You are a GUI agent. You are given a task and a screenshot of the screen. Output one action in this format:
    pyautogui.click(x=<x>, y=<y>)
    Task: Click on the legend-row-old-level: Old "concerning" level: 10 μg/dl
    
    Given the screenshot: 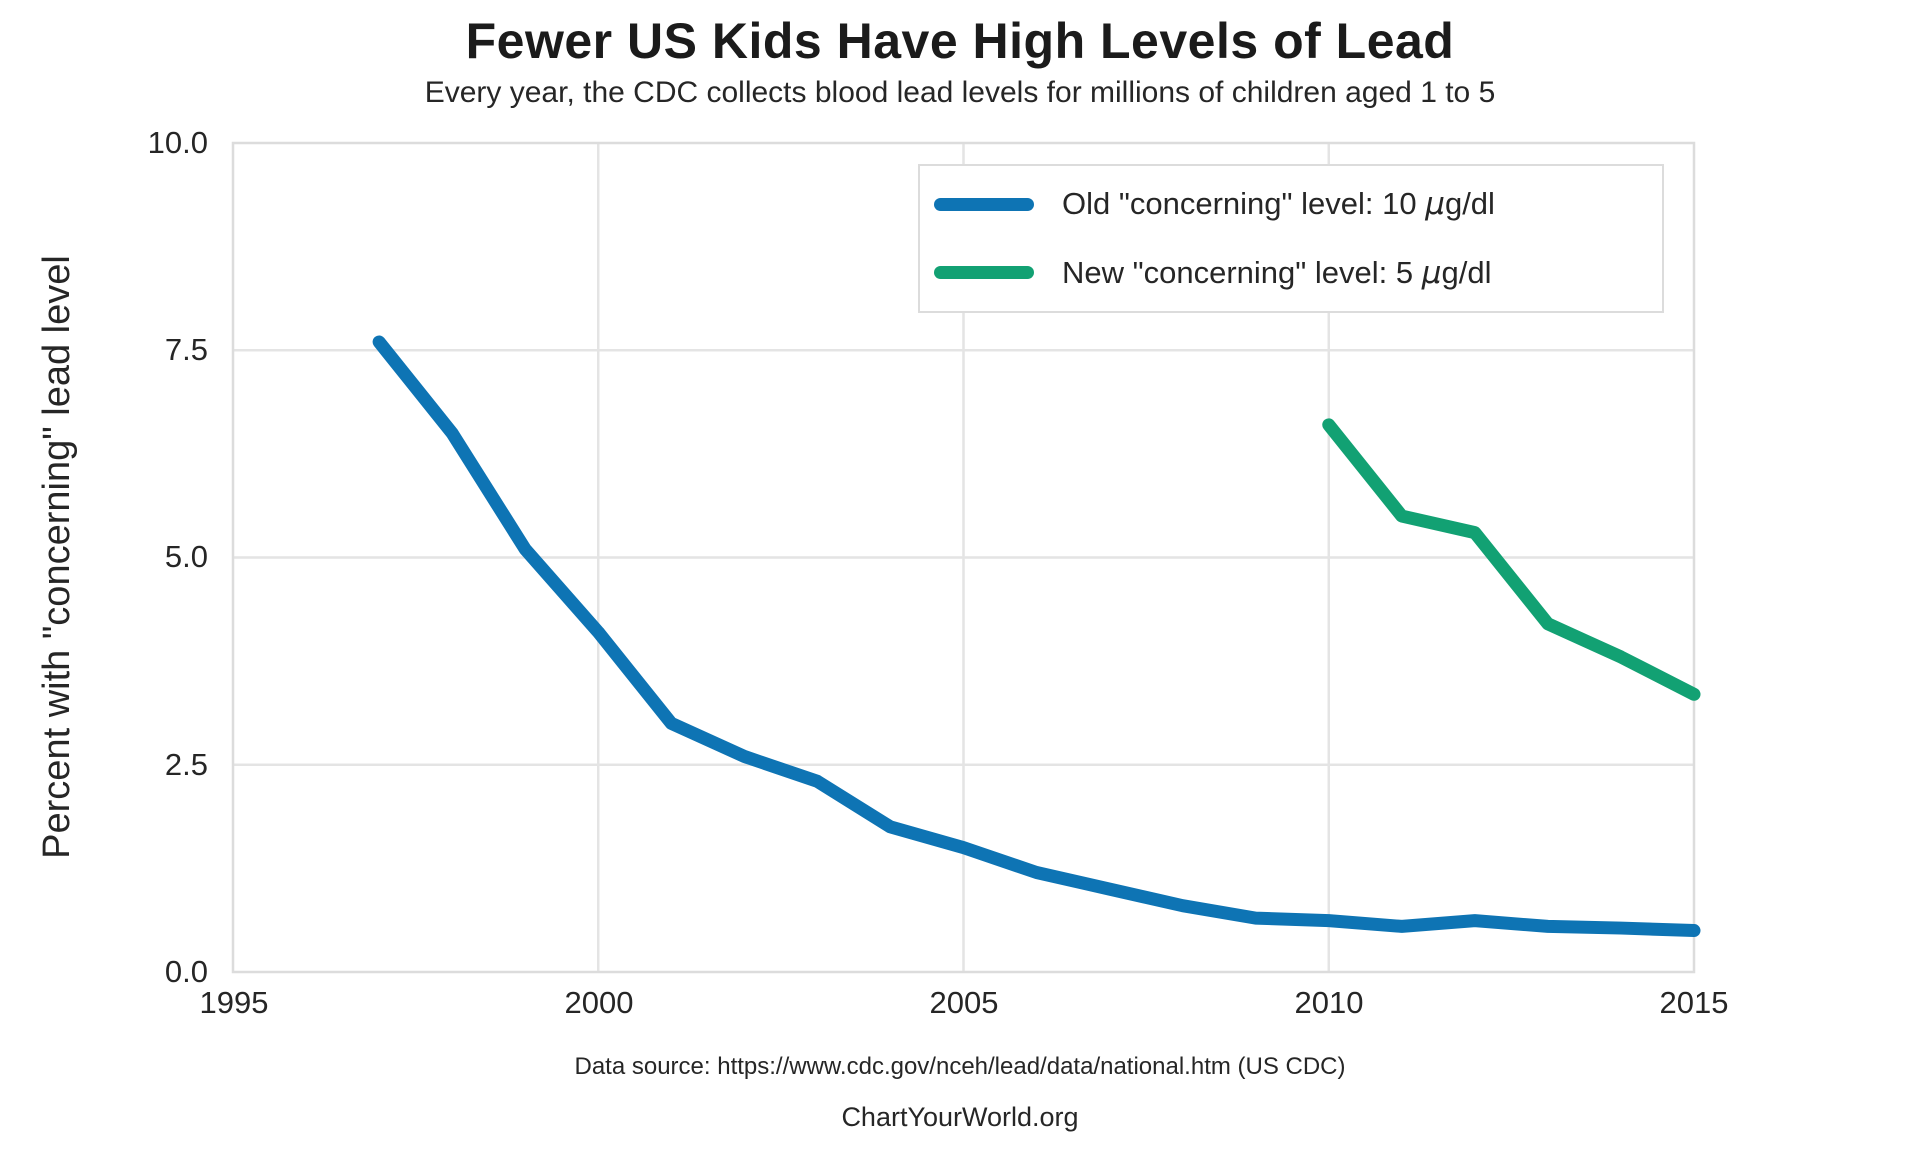 What is the action you would take?
    pyautogui.click(x=1291, y=204)
    